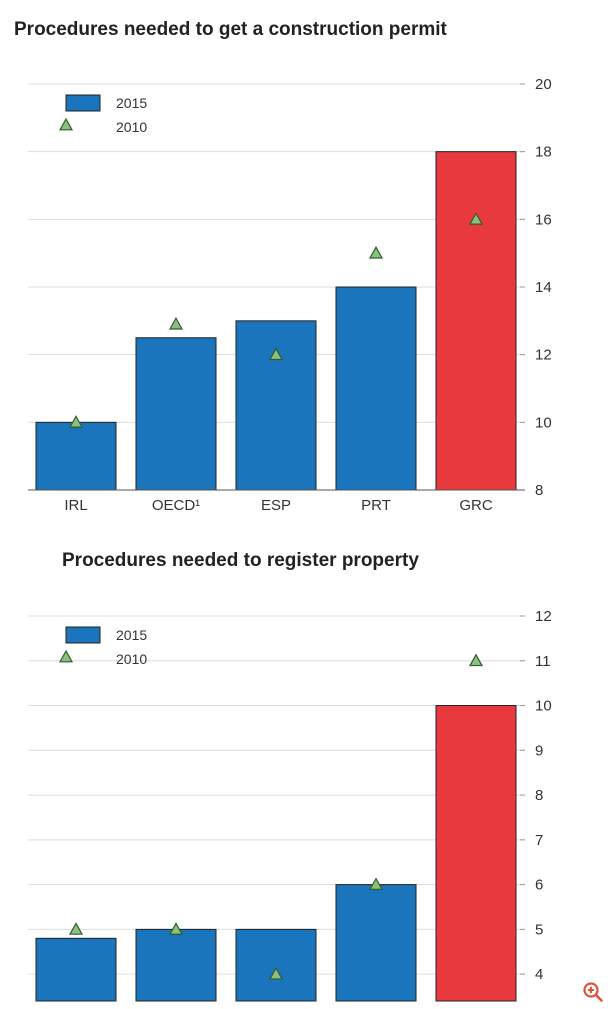 This screenshot has height=1009, width=610. Describe the element at coordinates (276, 505) in the screenshot. I see `category-label: ESP` at that location.